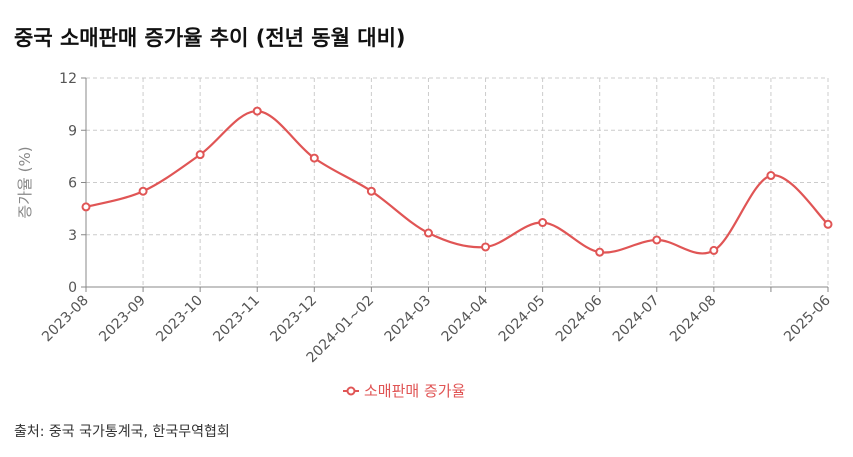 The width and height of the screenshot is (853, 457). Describe the element at coordinates (179, 319) in the screenshot. I see `x-tick-label: 2023-10` at that location.